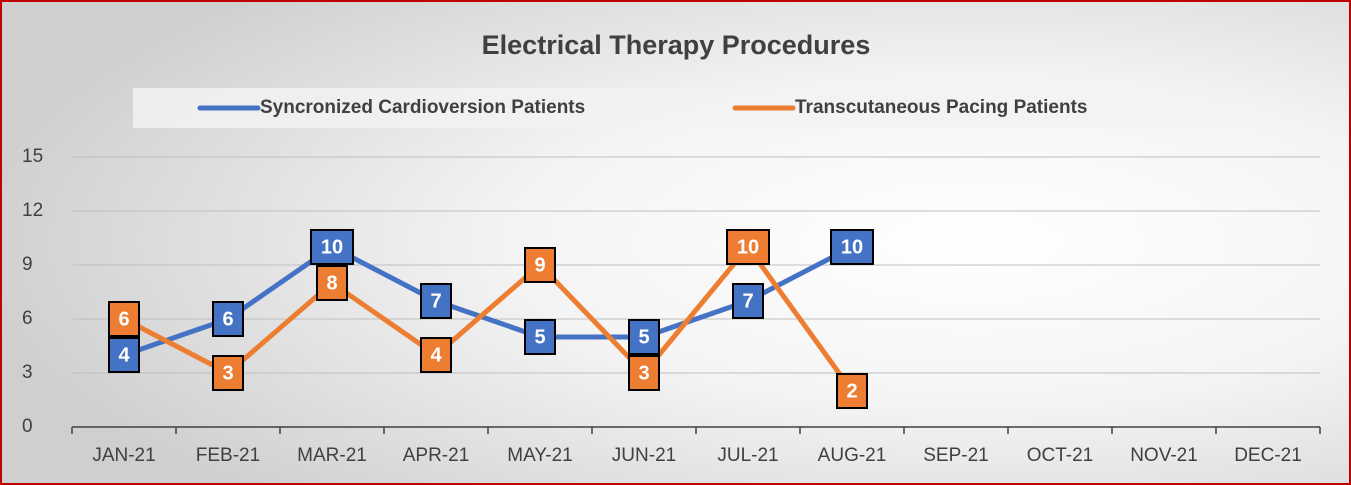 Image resolution: width=1351 pixels, height=485 pixels. I want to click on x-tick-label: APR-21, so click(436, 455).